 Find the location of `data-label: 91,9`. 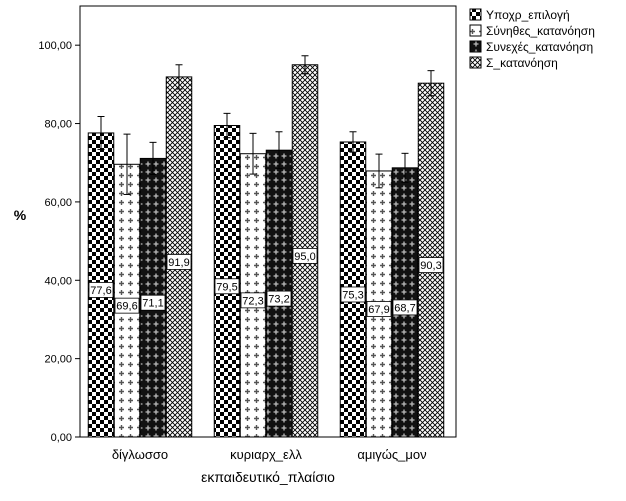

data-label: 91,9 is located at coordinates (178, 263).